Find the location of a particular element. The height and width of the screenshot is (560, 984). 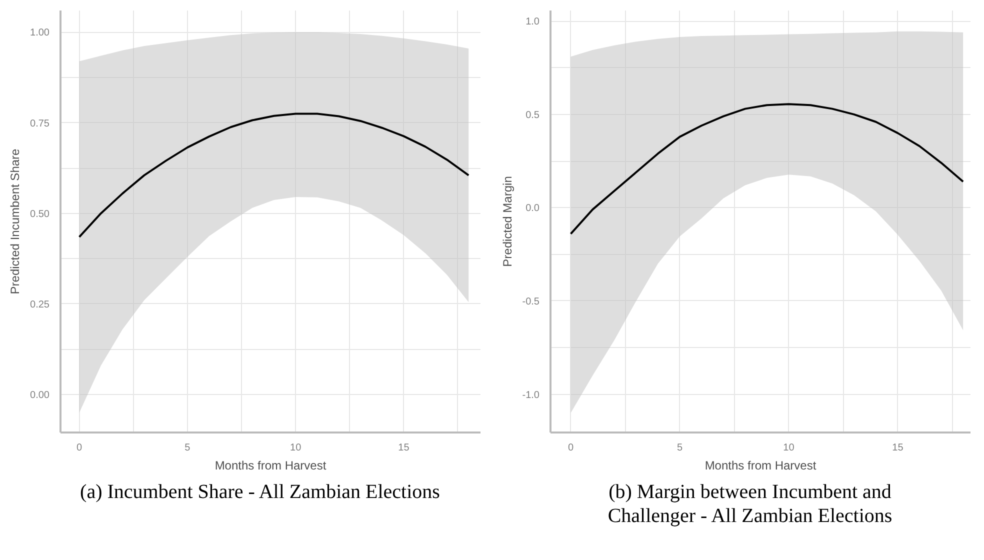

y-tick-label: 0.5 is located at coordinates (533, 115).